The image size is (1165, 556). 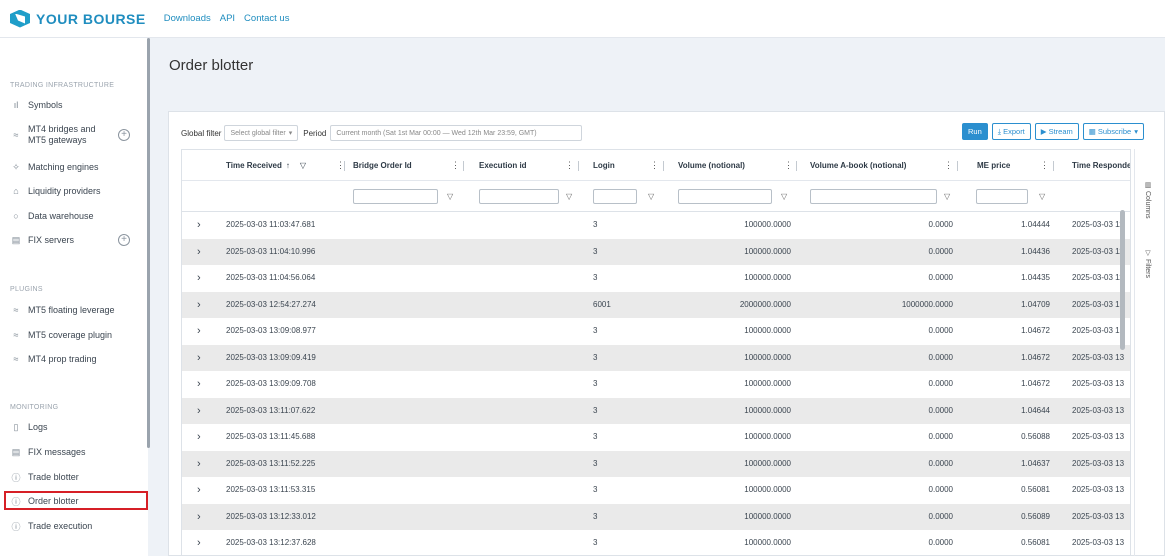 What do you see at coordinates (74, 501) in the screenshot?
I see `sidebar-item-order-blotter: ⓘ Order blotter` at bounding box center [74, 501].